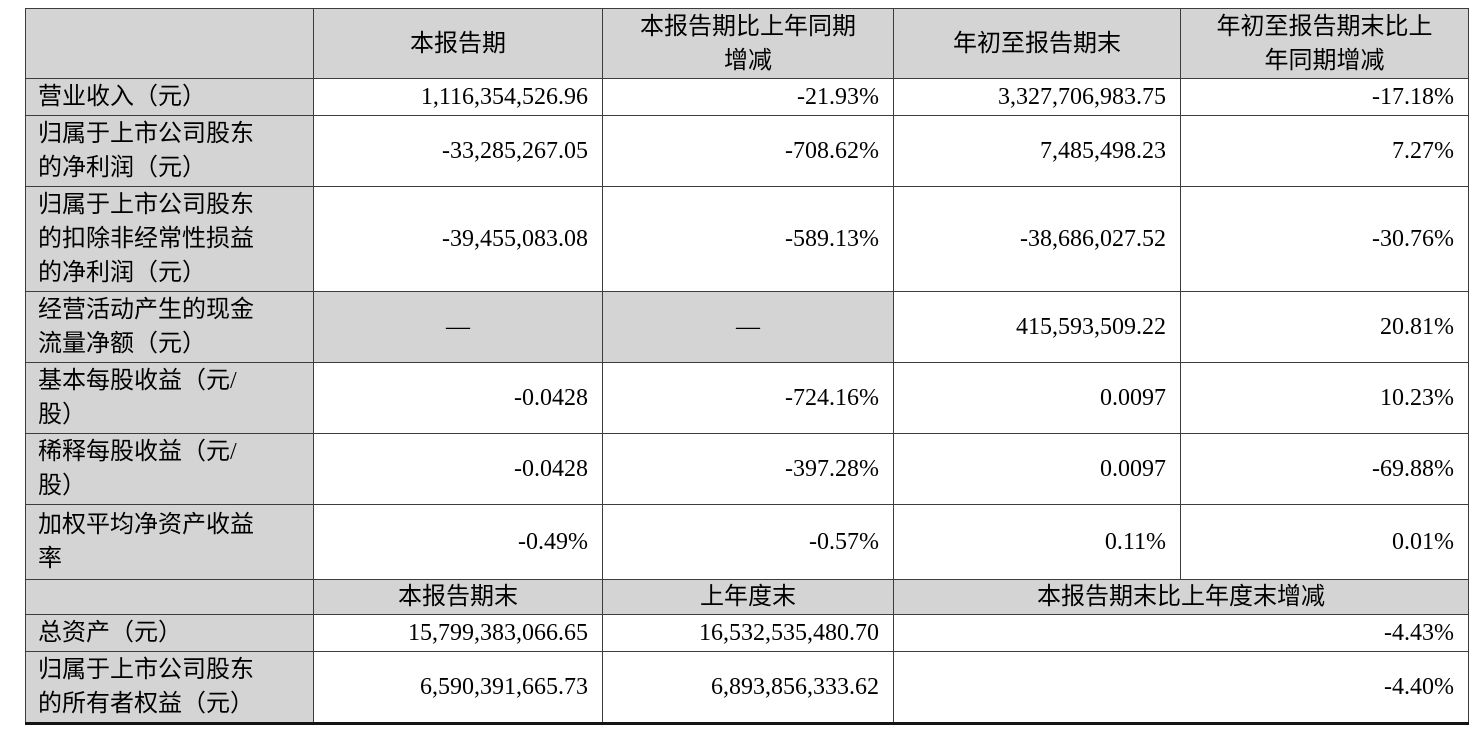 This screenshot has height=741, width=1479. I want to click on row-weighted-avg-roe: 加权平均净资产收益 率 -0.49% -0.57% 0.11% 0.01%, so click(747, 542).